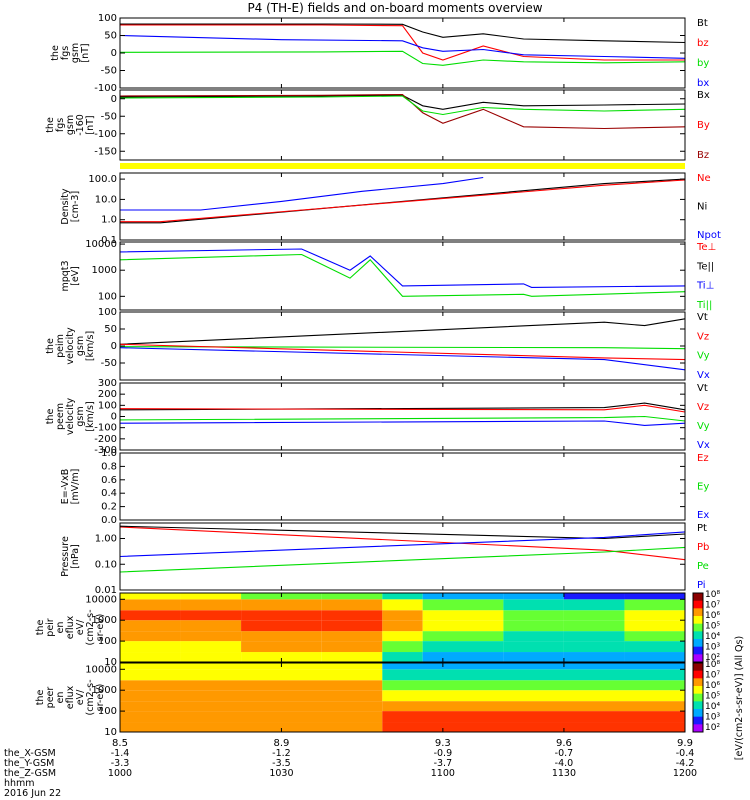 This screenshot has height=800, width=750. What do you see at coordinates (698, 627) in the screenshot?
I see `colorbar-frame` at bounding box center [698, 627].